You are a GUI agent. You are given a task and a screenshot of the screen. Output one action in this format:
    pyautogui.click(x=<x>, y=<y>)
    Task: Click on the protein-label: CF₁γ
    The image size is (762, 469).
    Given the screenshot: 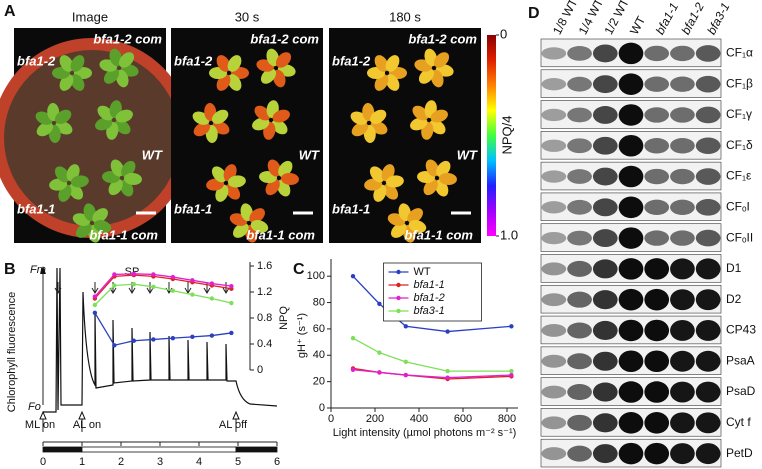 What is the action you would take?
    pyautogui.click(x=739, y=114)
    